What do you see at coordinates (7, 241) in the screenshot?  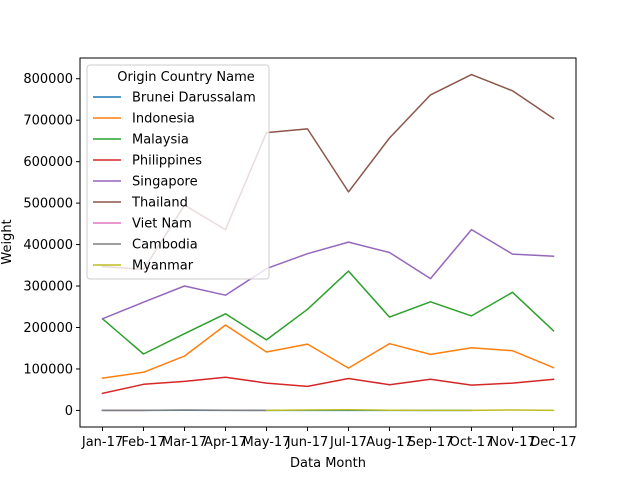 I see `y-axis-label: Weight` at bounding box center [7, 241].